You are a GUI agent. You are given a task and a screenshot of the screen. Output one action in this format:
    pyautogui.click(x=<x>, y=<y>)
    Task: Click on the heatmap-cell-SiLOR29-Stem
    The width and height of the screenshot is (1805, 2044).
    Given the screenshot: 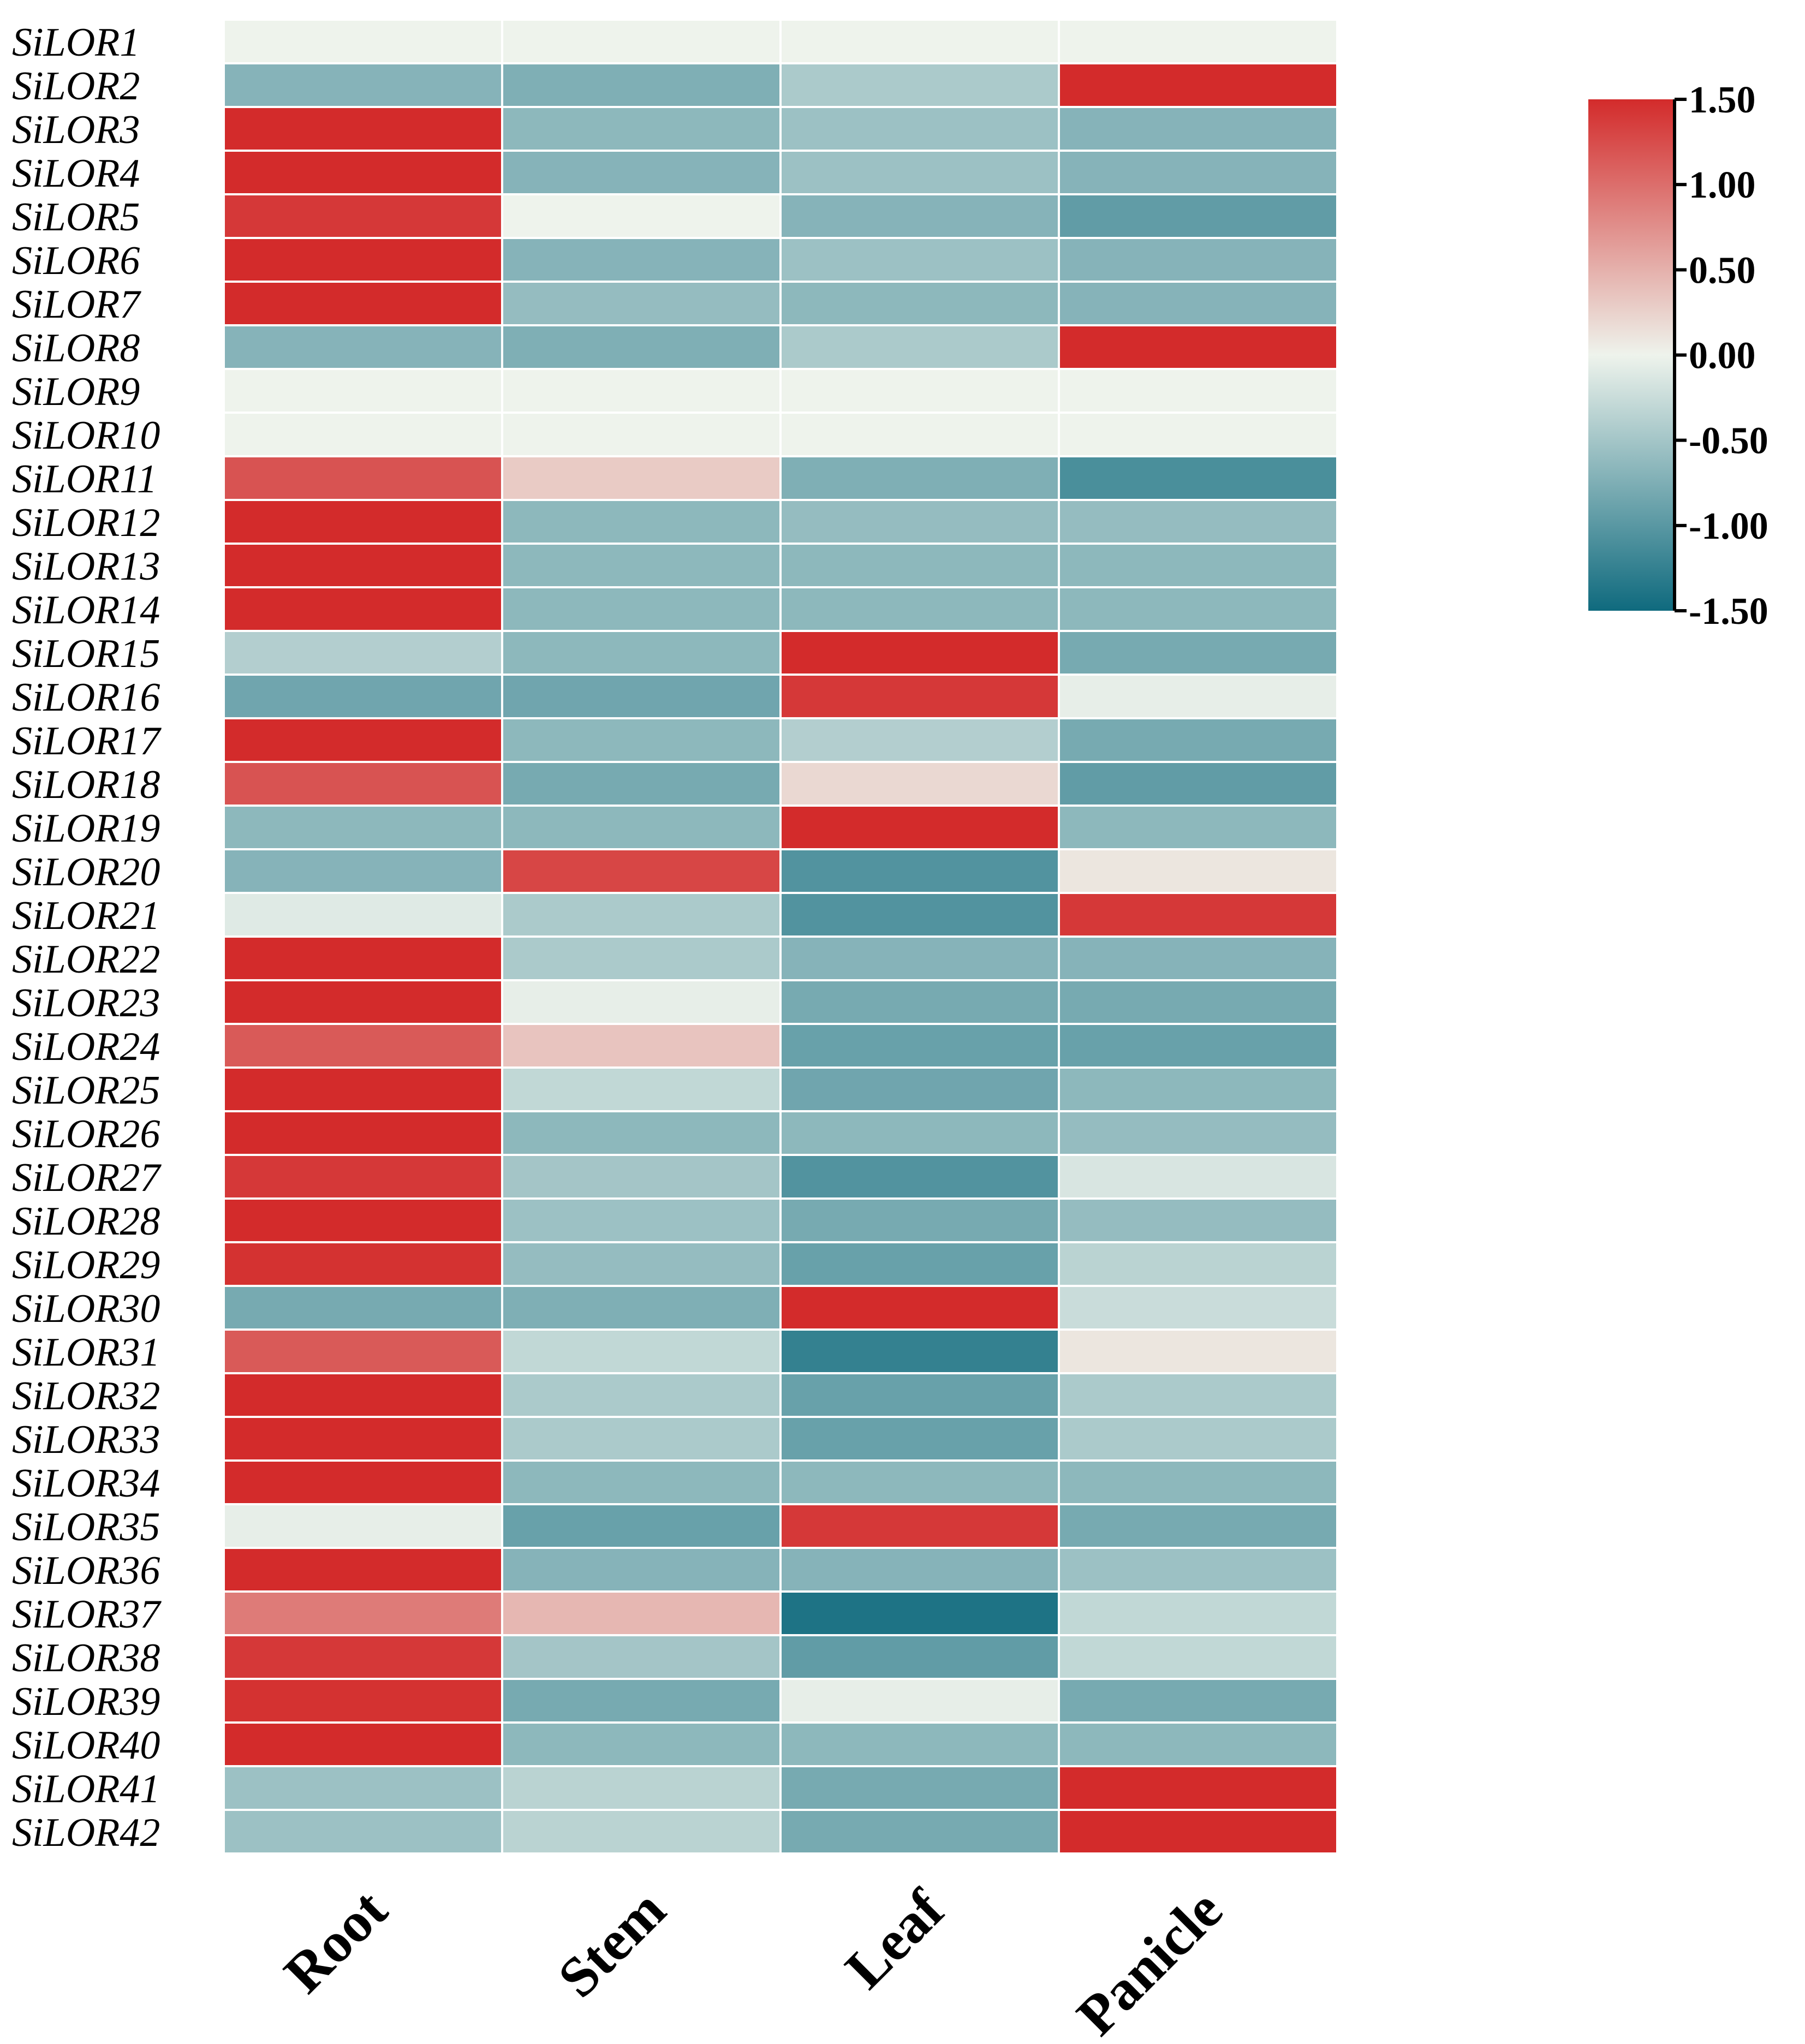 What is the action you would take?
    pyautogui.click(x=641, y=1264)
    